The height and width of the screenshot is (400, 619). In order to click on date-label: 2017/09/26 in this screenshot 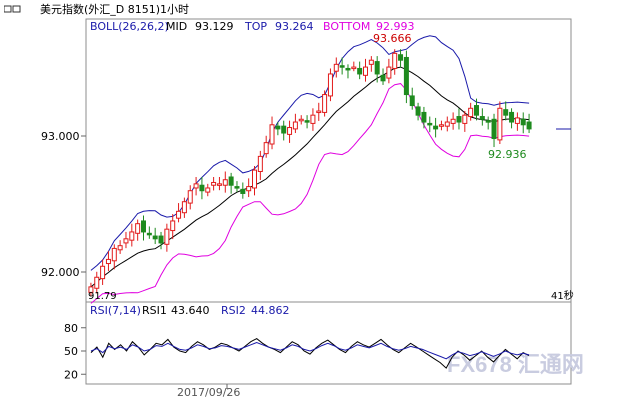, I will do `click(208, 392)`.